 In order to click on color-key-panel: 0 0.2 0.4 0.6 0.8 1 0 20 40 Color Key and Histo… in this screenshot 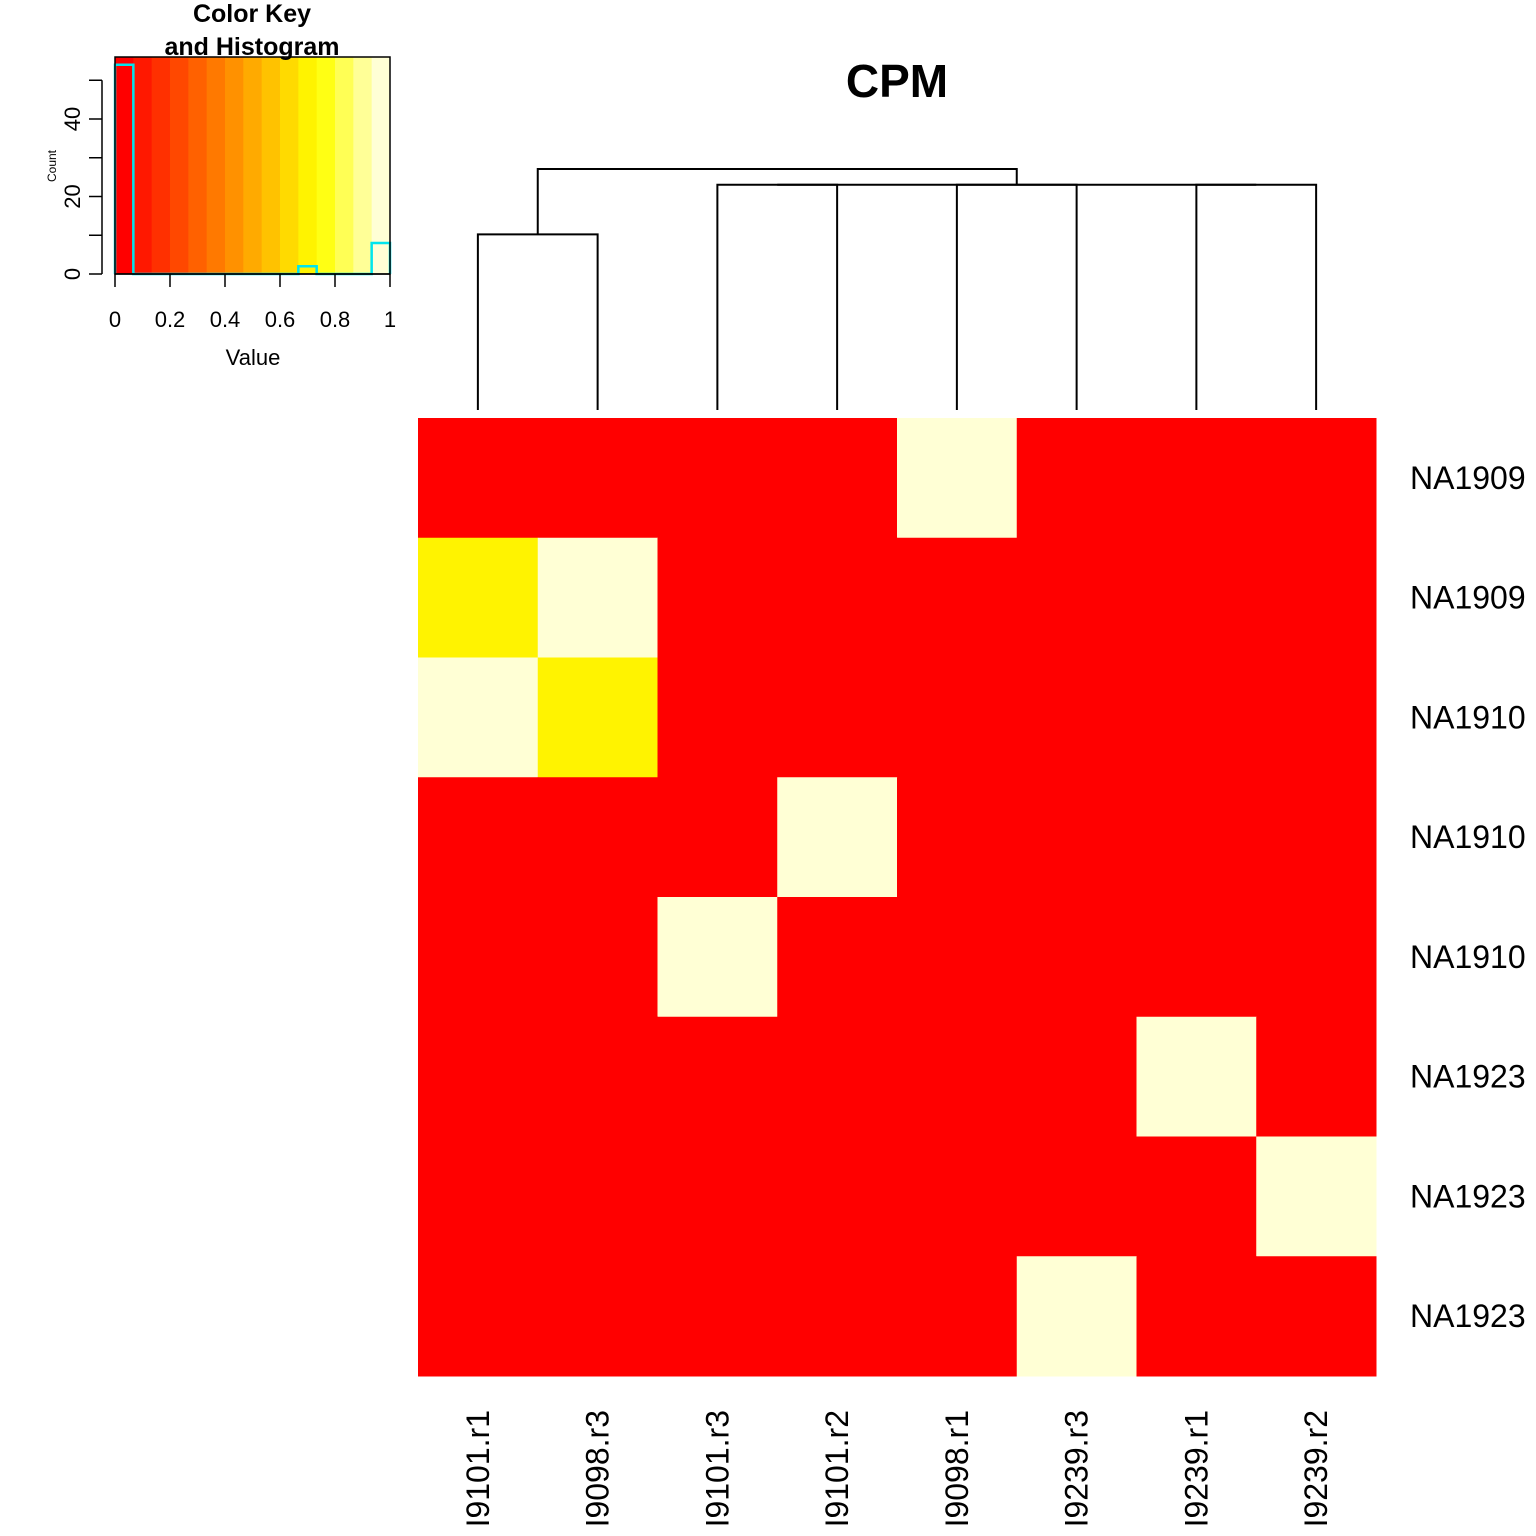, I will do `click(220, 185)`.